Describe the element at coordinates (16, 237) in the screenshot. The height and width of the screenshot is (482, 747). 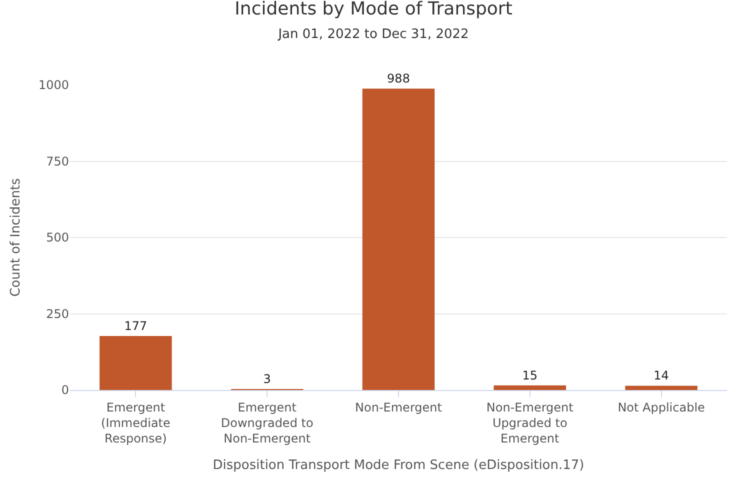
I see `y-axis-title: Count of Incidents` at that location.